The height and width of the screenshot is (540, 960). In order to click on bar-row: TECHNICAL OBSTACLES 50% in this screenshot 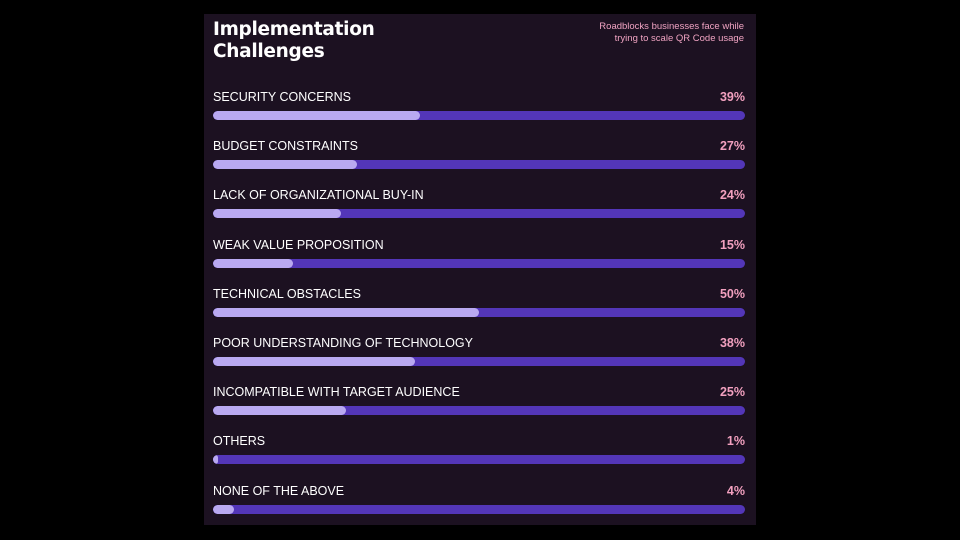, I will do `click(479, 309)`.